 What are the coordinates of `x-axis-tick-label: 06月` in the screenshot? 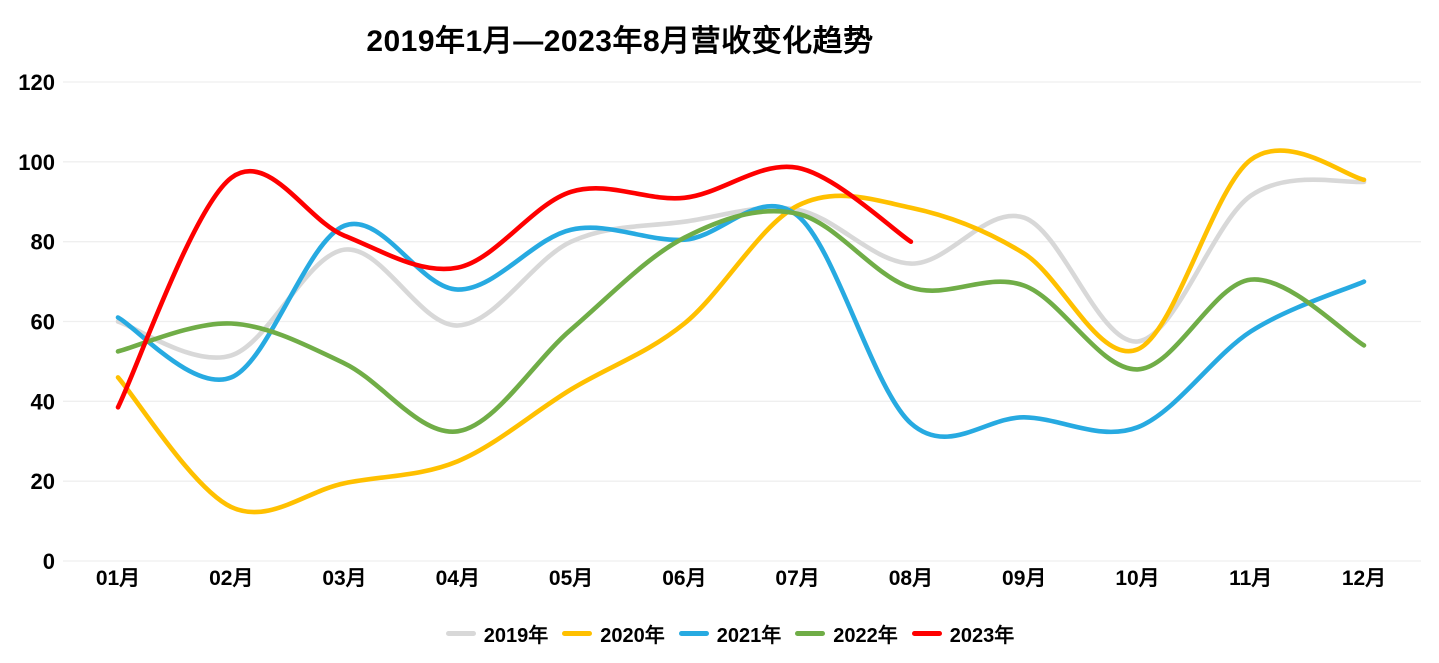 It's located at (684, 578).